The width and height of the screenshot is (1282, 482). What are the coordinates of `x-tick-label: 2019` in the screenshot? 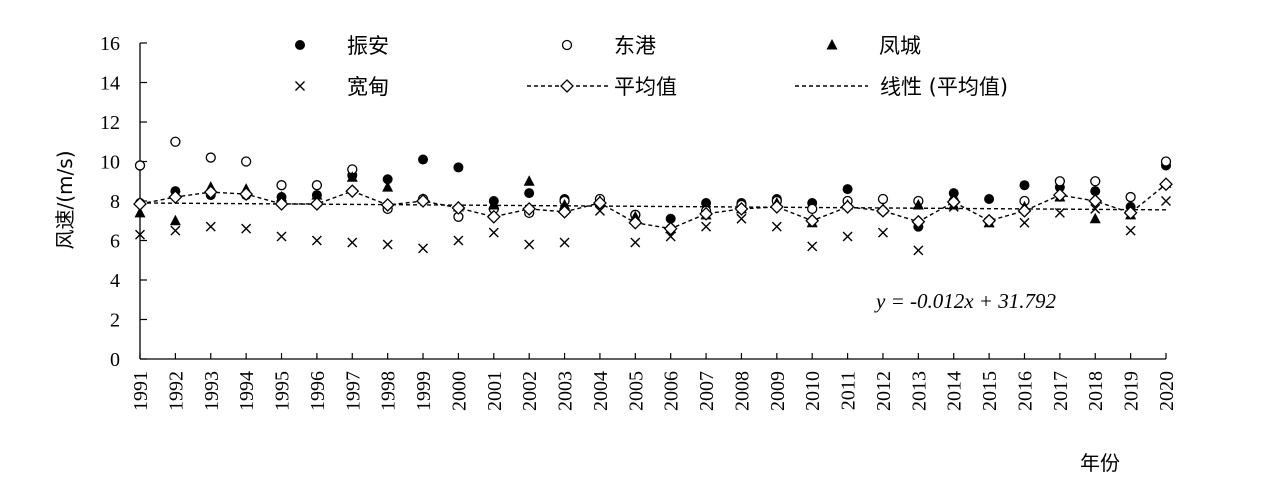 It's located at (1132, 391).